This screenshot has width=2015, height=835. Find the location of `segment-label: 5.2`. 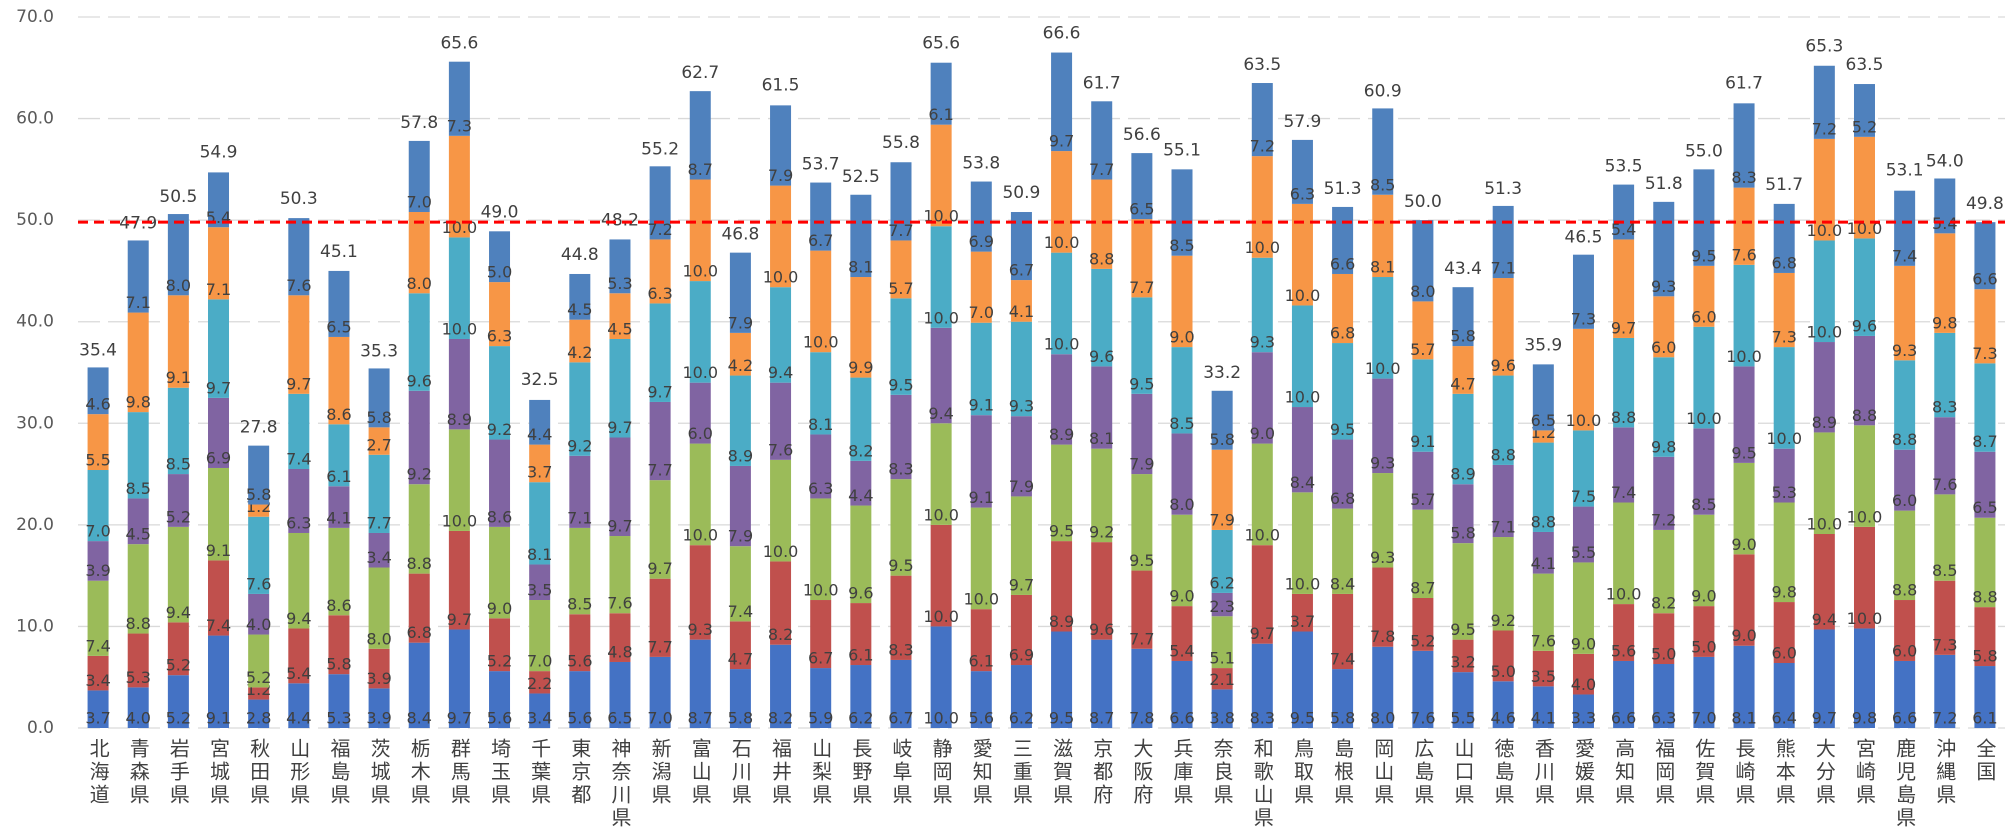

segment-label: 5.2 is located at coordinates (258, 677).